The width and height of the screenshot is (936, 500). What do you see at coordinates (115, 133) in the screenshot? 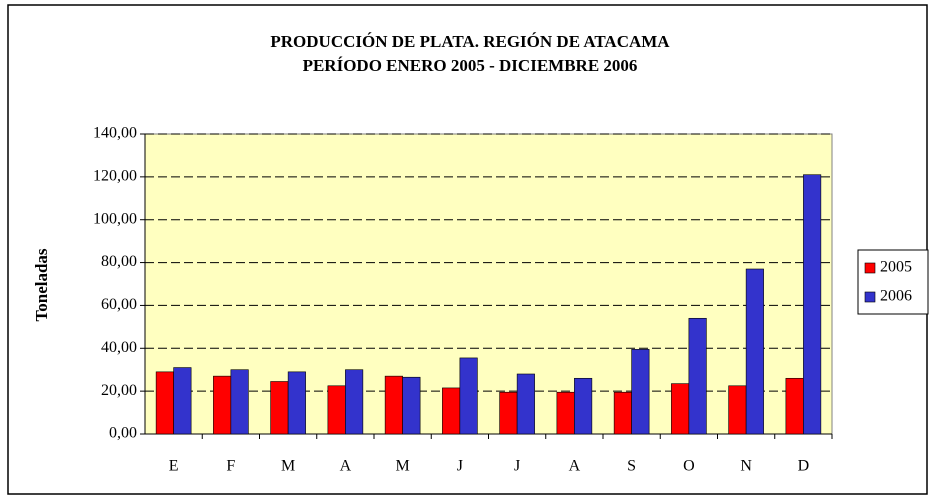
I see `y-tick-label: 140,00` at bounding box center [115, 133].